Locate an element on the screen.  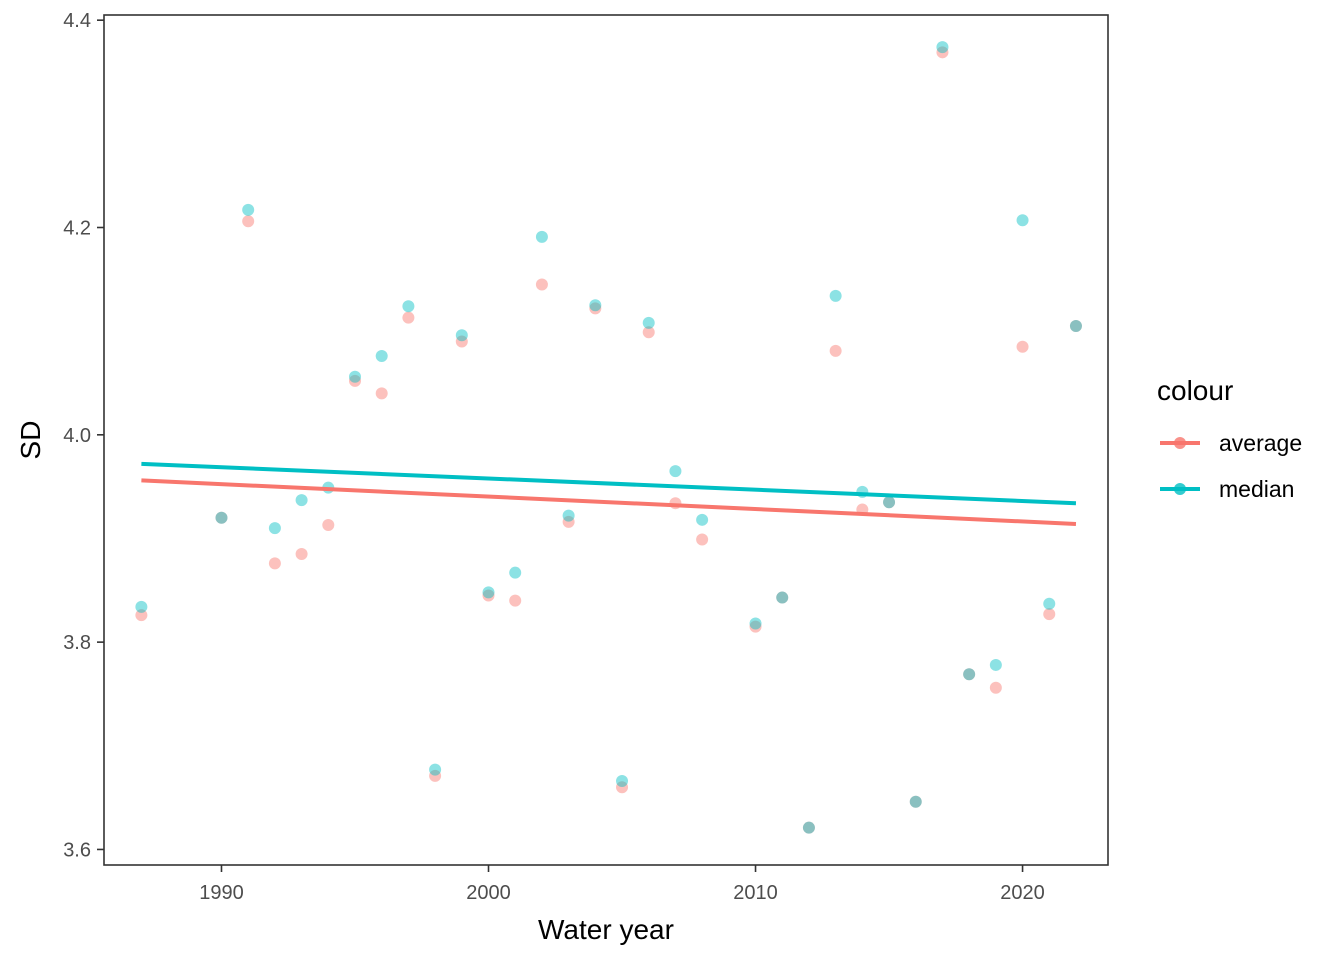
y-tick-label: 3.6 is located at coordinates (77, 850).